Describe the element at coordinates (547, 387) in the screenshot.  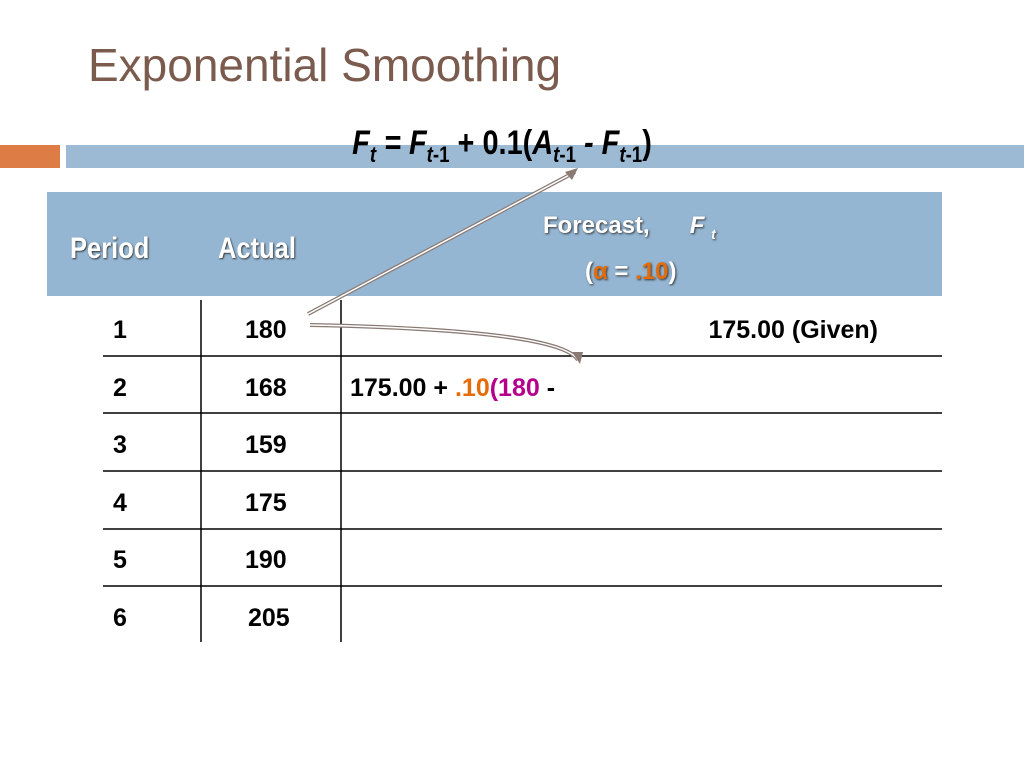
I see `forecast-part: -` at that location.